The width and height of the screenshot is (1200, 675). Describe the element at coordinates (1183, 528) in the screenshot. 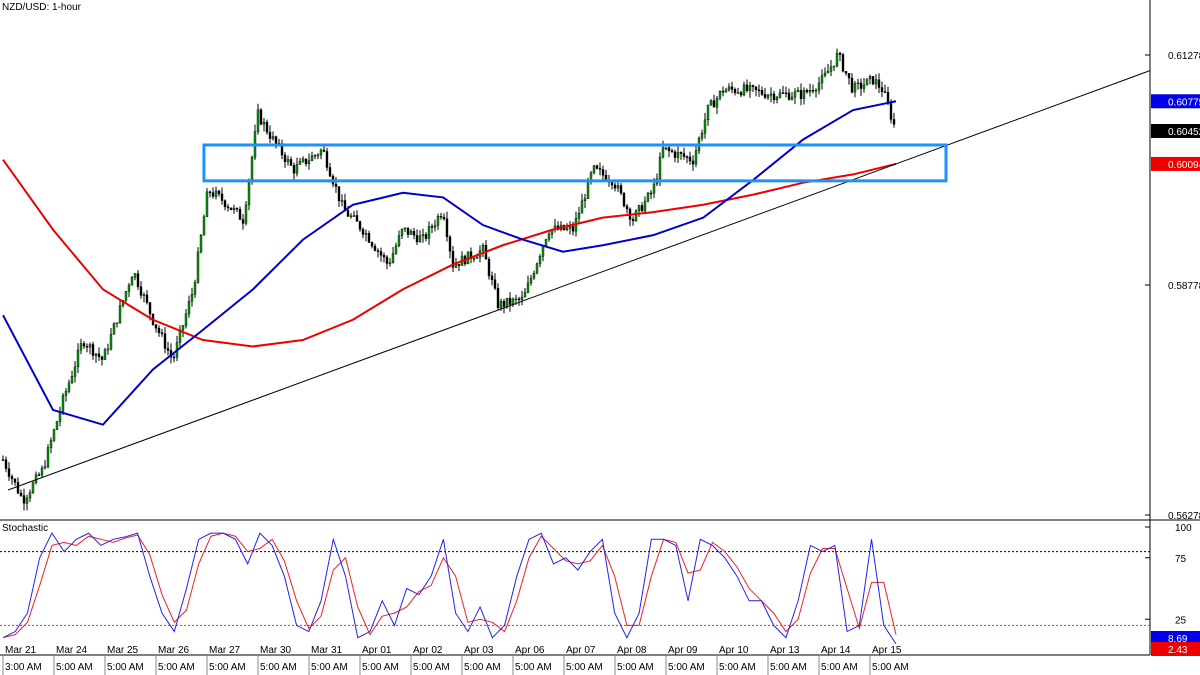

I see `stoch-tick-label: 100` at that location.